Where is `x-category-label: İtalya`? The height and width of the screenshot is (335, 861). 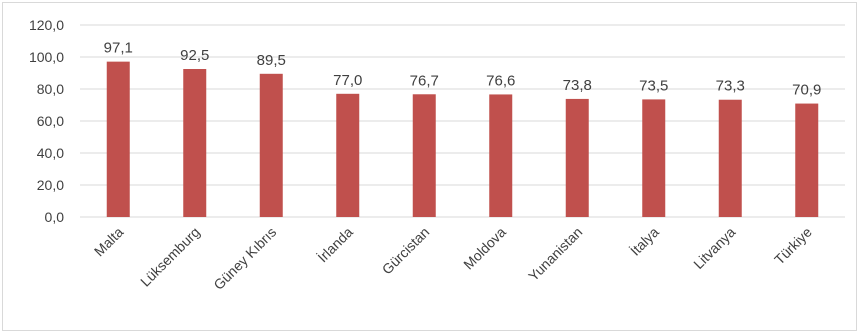 x-category-label: İtalya is located at coordinates (644, 241).